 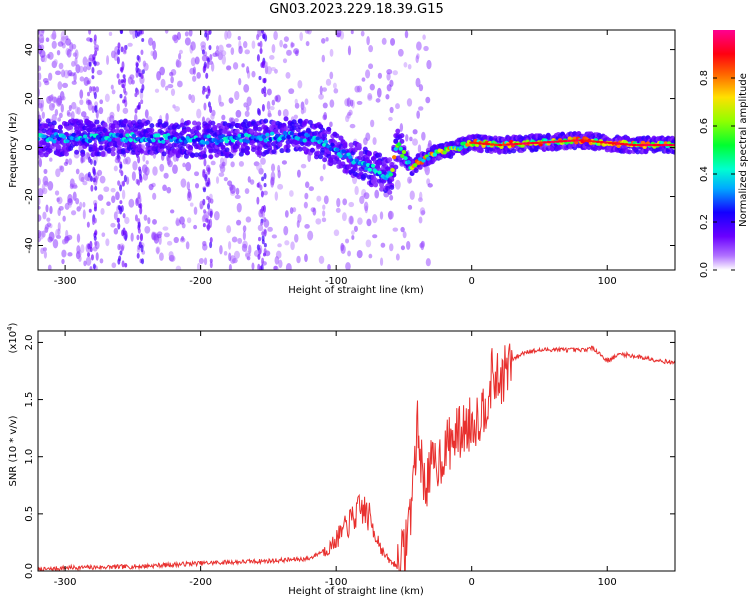 What do you see at coordinates (724, 150) in the screenshot?
I see `colorbar-gradient` at bounding box center [724, 150].